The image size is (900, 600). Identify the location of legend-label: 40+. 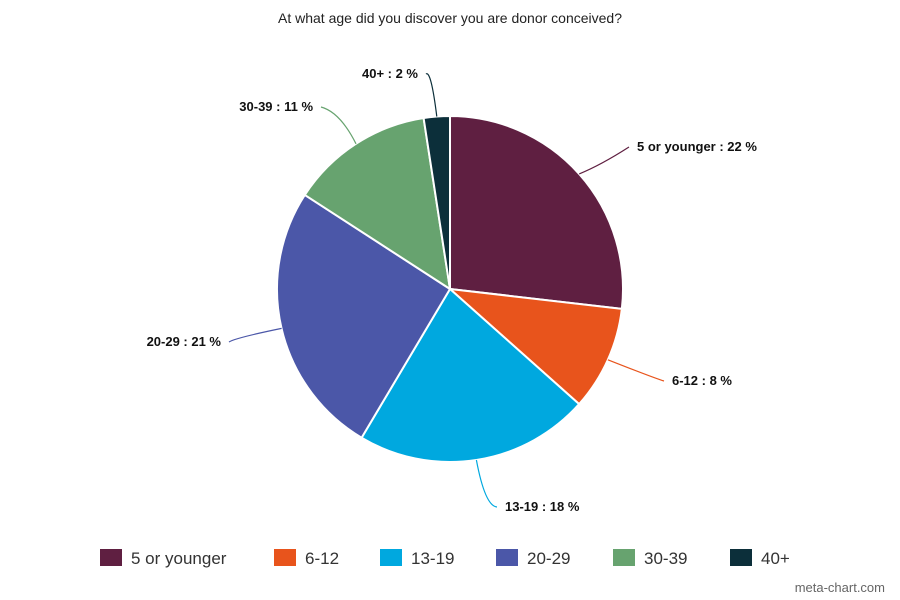
(775, 558).